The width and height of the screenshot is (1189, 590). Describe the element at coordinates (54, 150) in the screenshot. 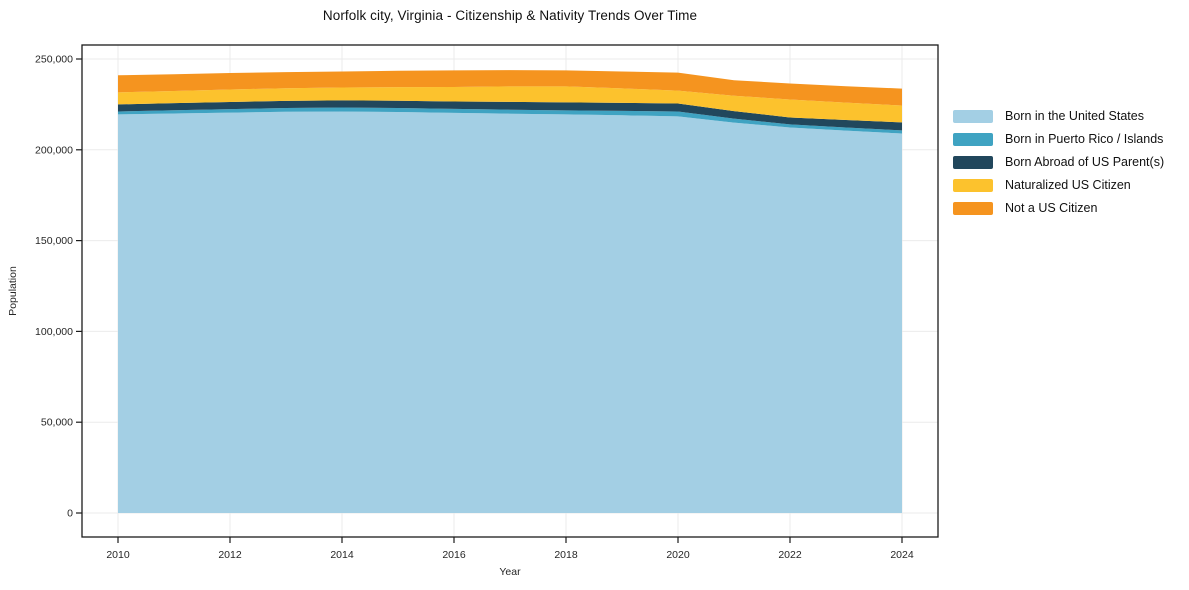

I see `y-tick-label: 200,000` at that location.